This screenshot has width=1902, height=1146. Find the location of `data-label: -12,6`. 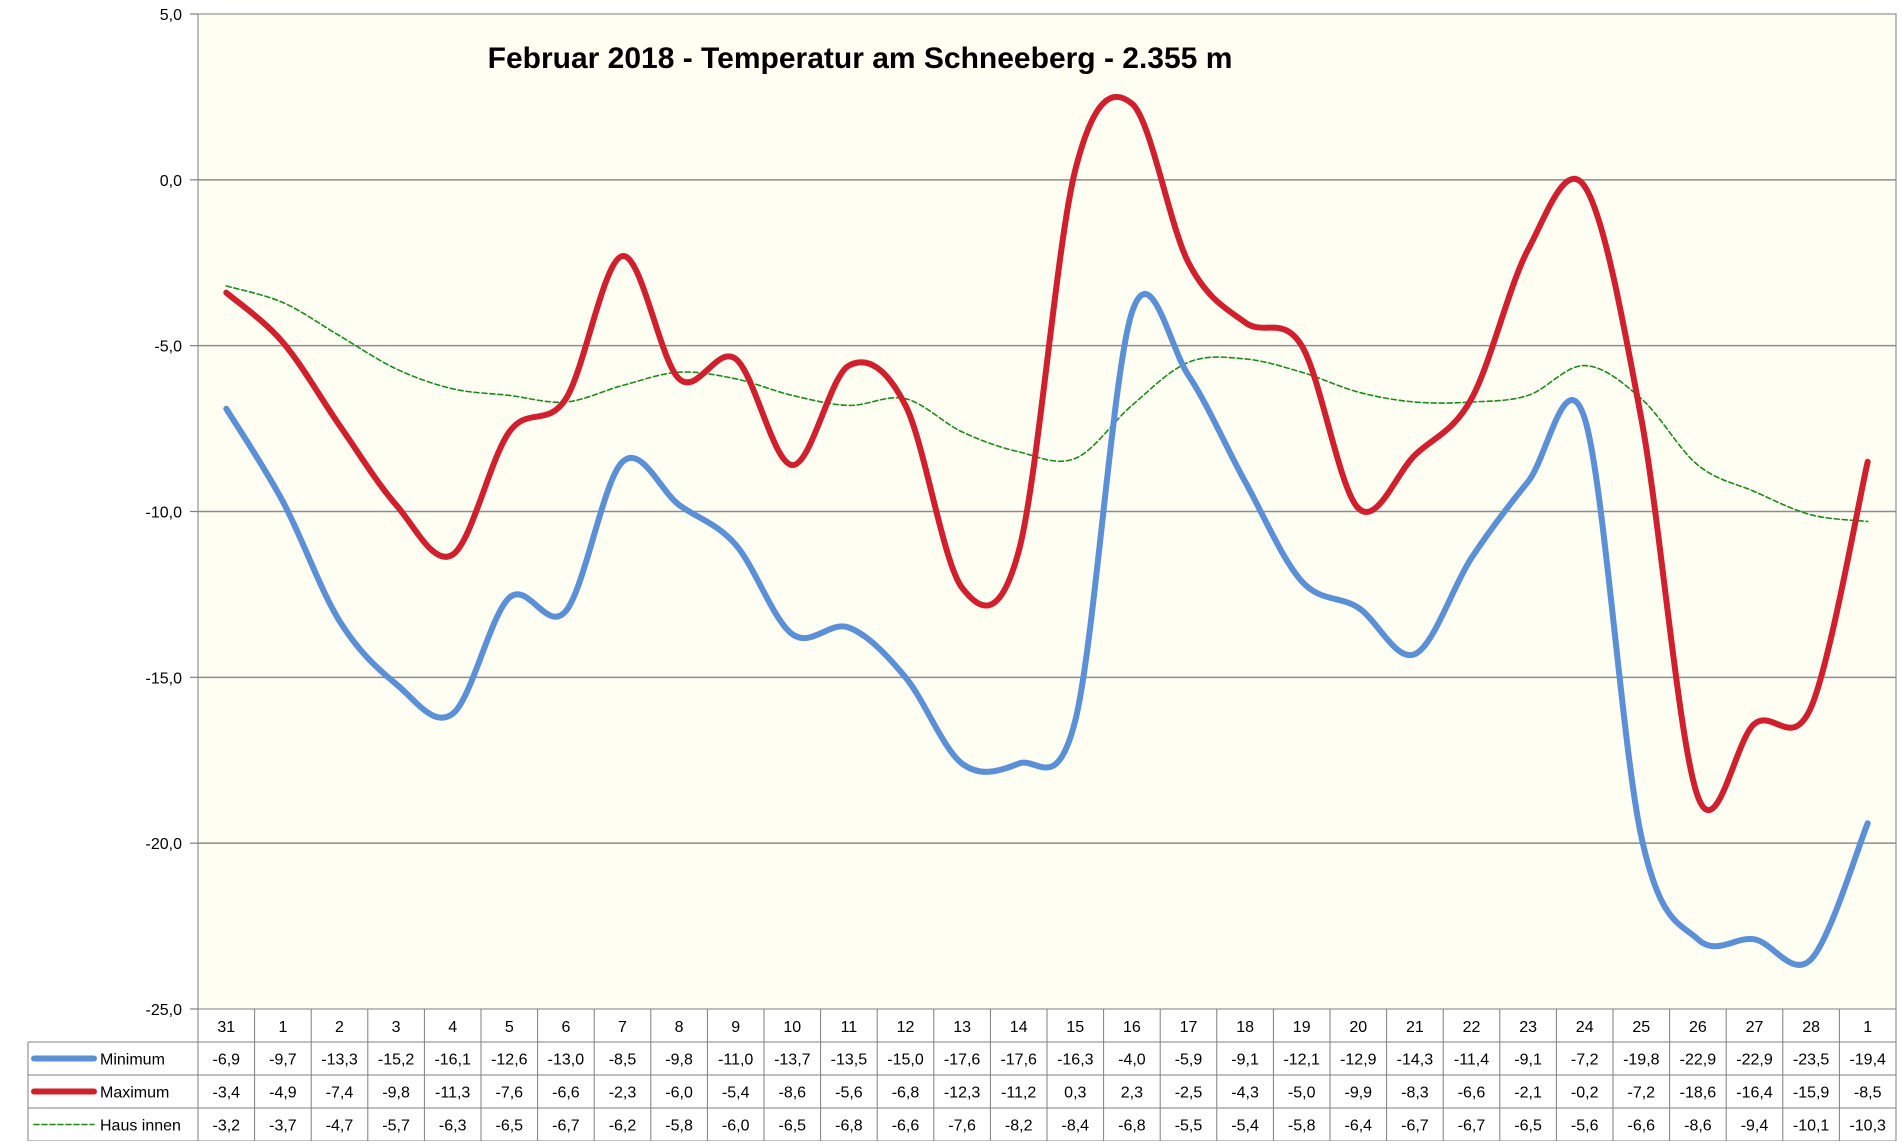

data-label: -12,6 is located at coordinates (509, 1060).